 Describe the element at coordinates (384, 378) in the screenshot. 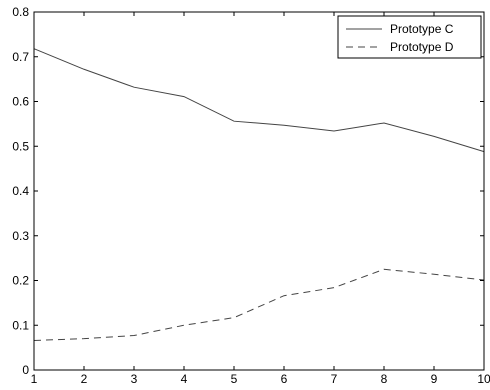

I see `x-tick-label: 8` at that location.